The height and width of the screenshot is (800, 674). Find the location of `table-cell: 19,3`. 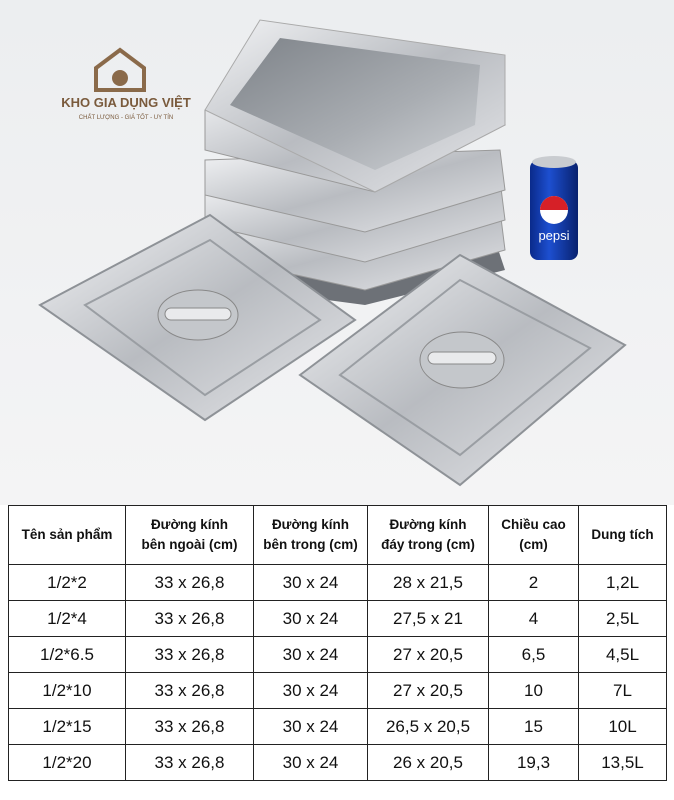

table-cell: 19,3 is located at coordinates (533, 762).